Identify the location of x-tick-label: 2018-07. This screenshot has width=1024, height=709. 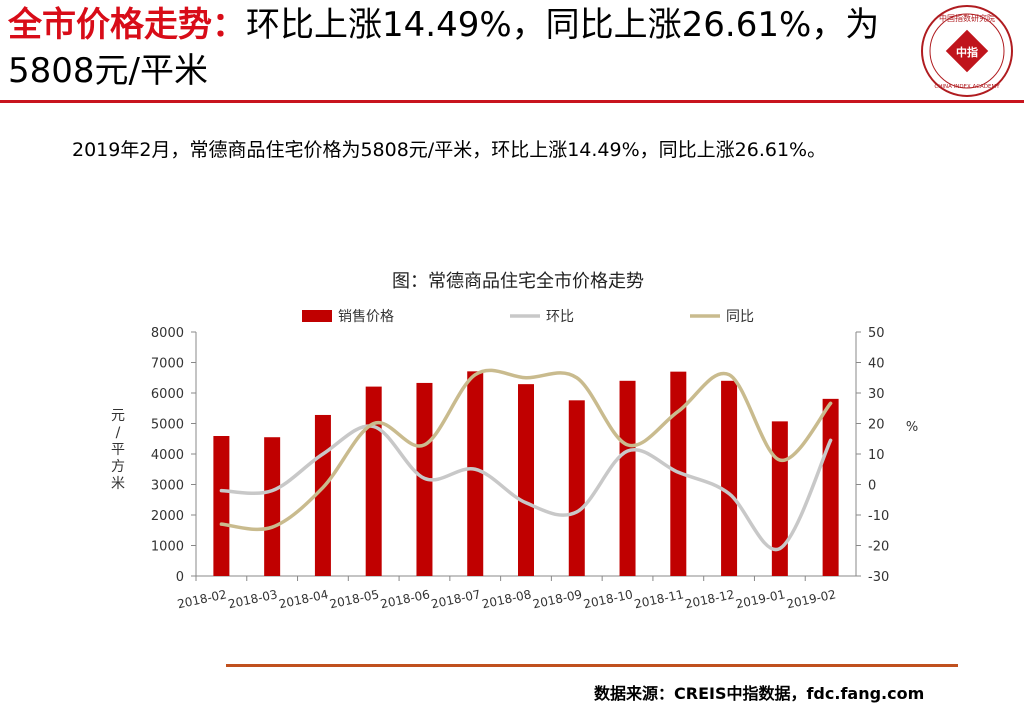
(456, 599).